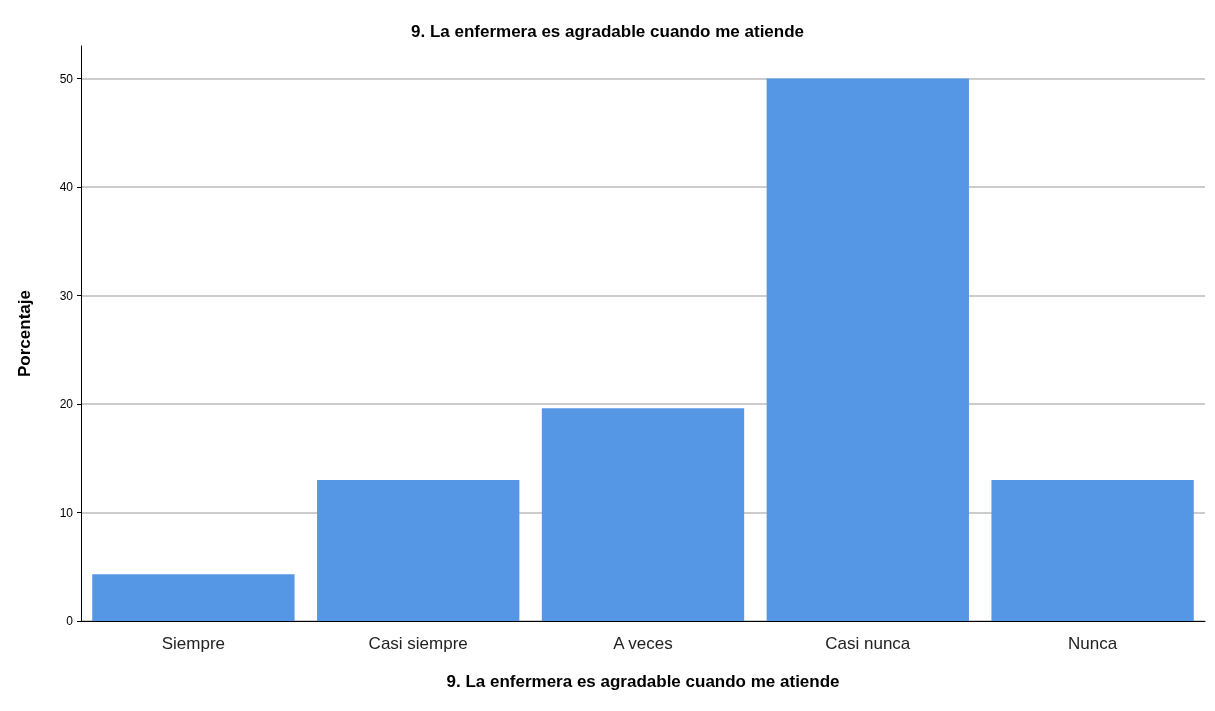 This screenshot has width=1215, height=711. I want to click on y-tick-label: 0, so click(70, 621).